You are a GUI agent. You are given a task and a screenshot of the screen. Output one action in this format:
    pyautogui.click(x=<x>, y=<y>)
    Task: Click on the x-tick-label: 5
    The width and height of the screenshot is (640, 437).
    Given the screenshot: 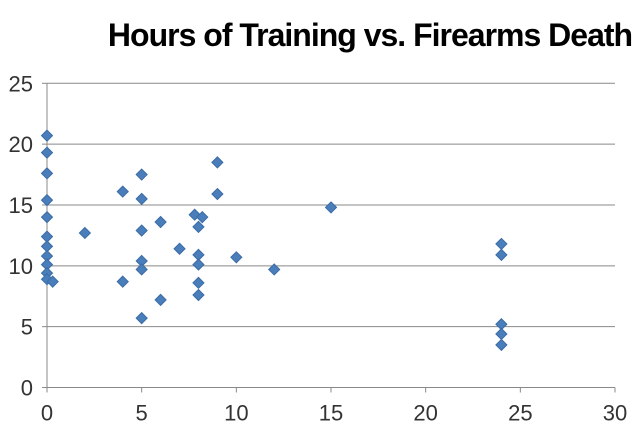 What is the action you would take?
    pyautogui.click(x=142, y=413)
    